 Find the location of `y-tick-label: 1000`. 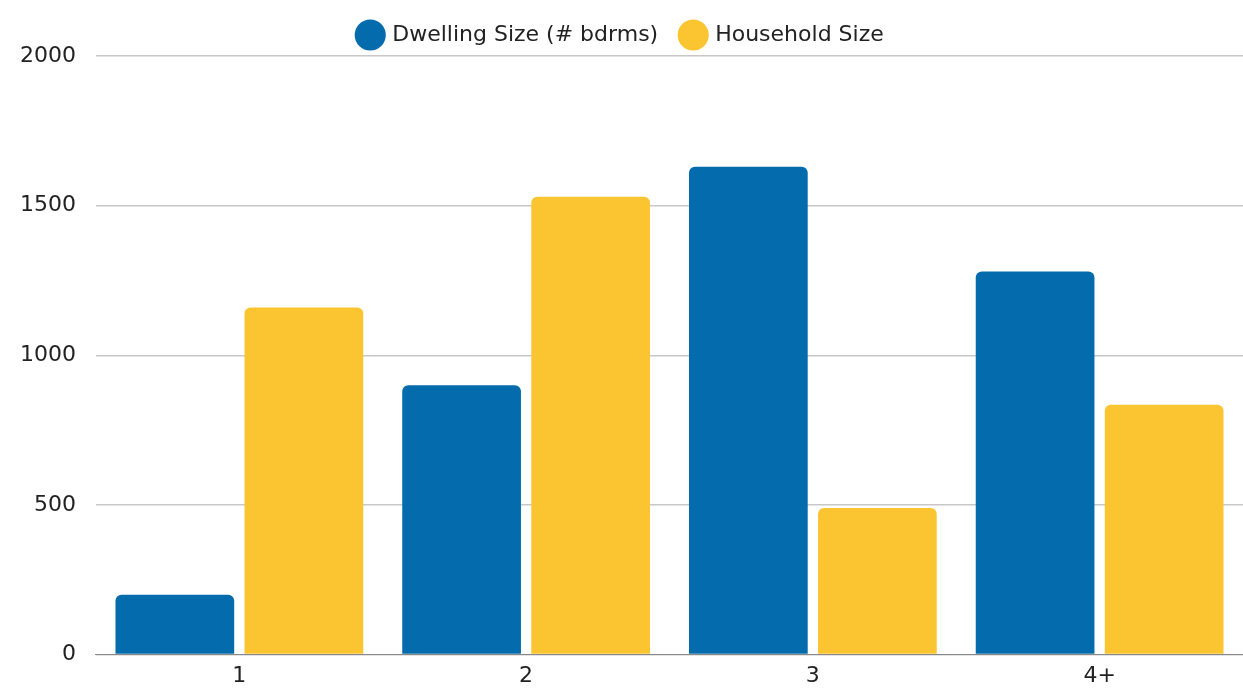

y-tick-label: 1000 is located at coordinates (47, 354).